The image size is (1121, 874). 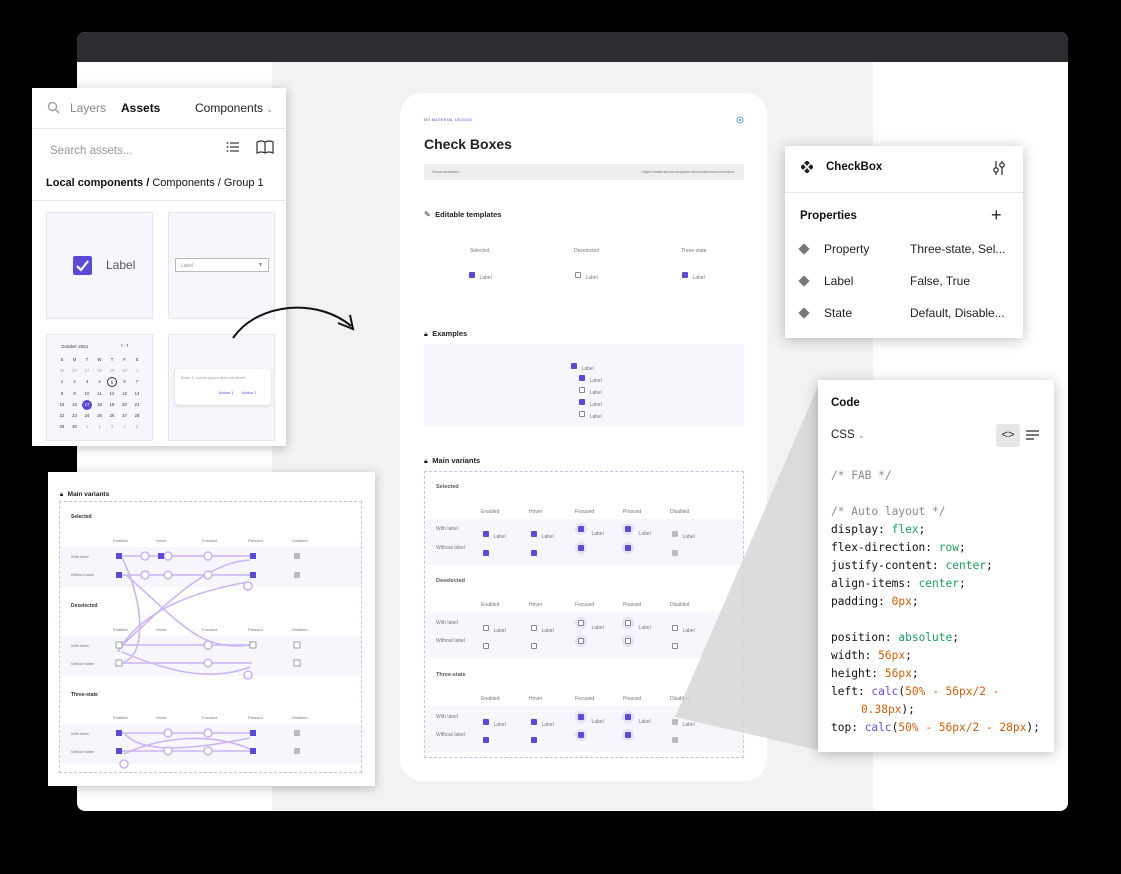 I want to click on editable-selected: Label, so click(x=480, y=275).